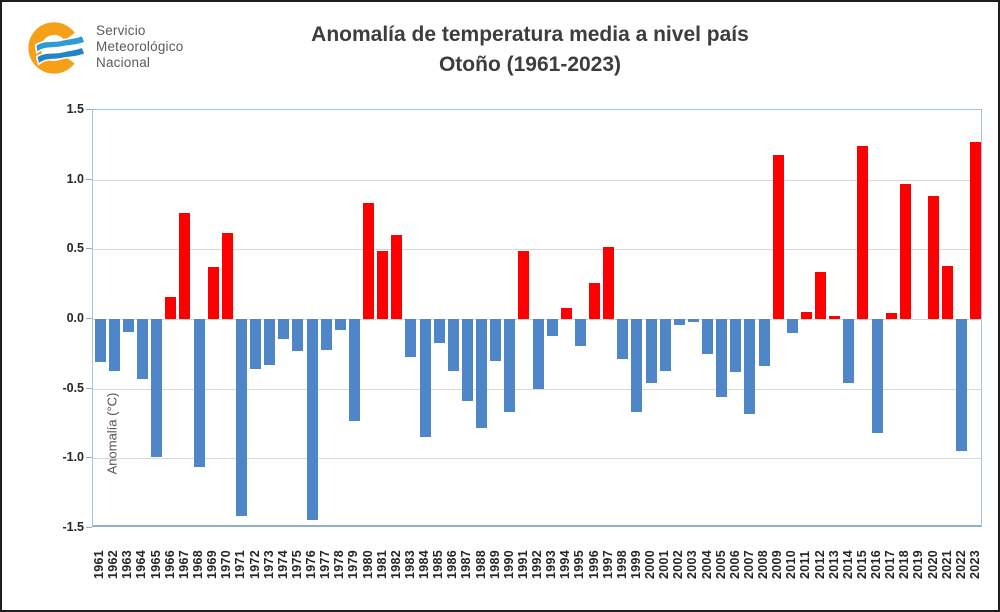 This screenshot has width=1000, height=612. Describe the element at coordinates (962, 385) in the screenshot. I see `bar-2022` at that location.